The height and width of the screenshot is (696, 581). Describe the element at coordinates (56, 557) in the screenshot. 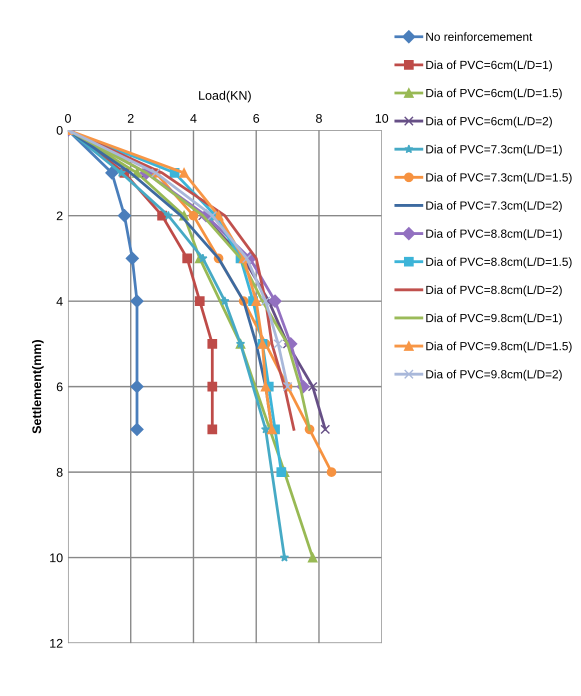

I see `y-tick-label: 10` at that location.